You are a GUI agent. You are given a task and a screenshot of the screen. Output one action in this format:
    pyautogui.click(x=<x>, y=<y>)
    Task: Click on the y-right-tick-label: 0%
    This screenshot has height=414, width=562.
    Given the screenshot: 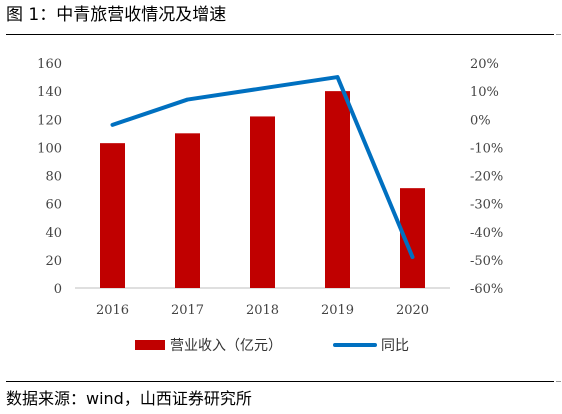 What is the action you would take?
    pyautogui.click(x=480, y=120)
    